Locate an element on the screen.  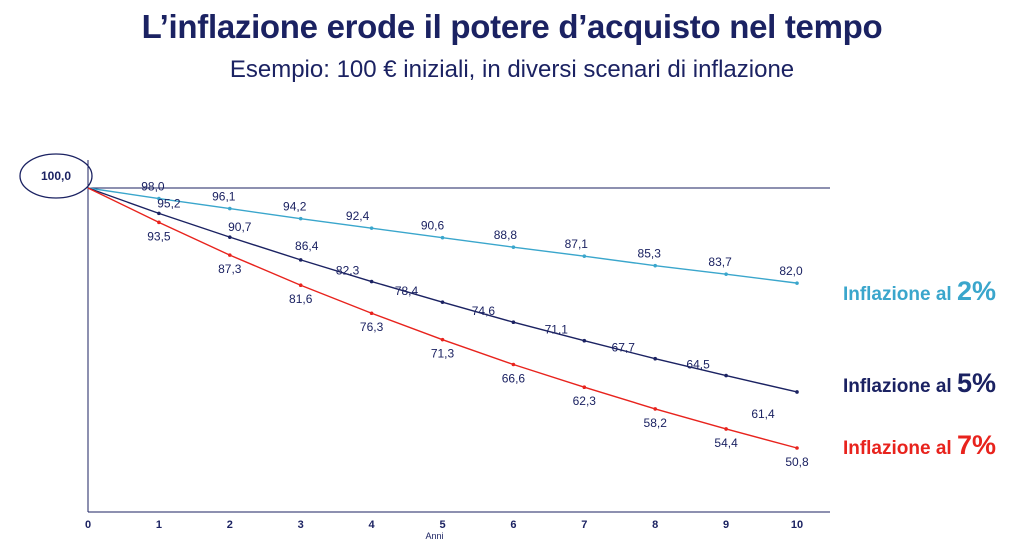
data-label-i5-8: 67,7 is located at coordinates (624, 348).